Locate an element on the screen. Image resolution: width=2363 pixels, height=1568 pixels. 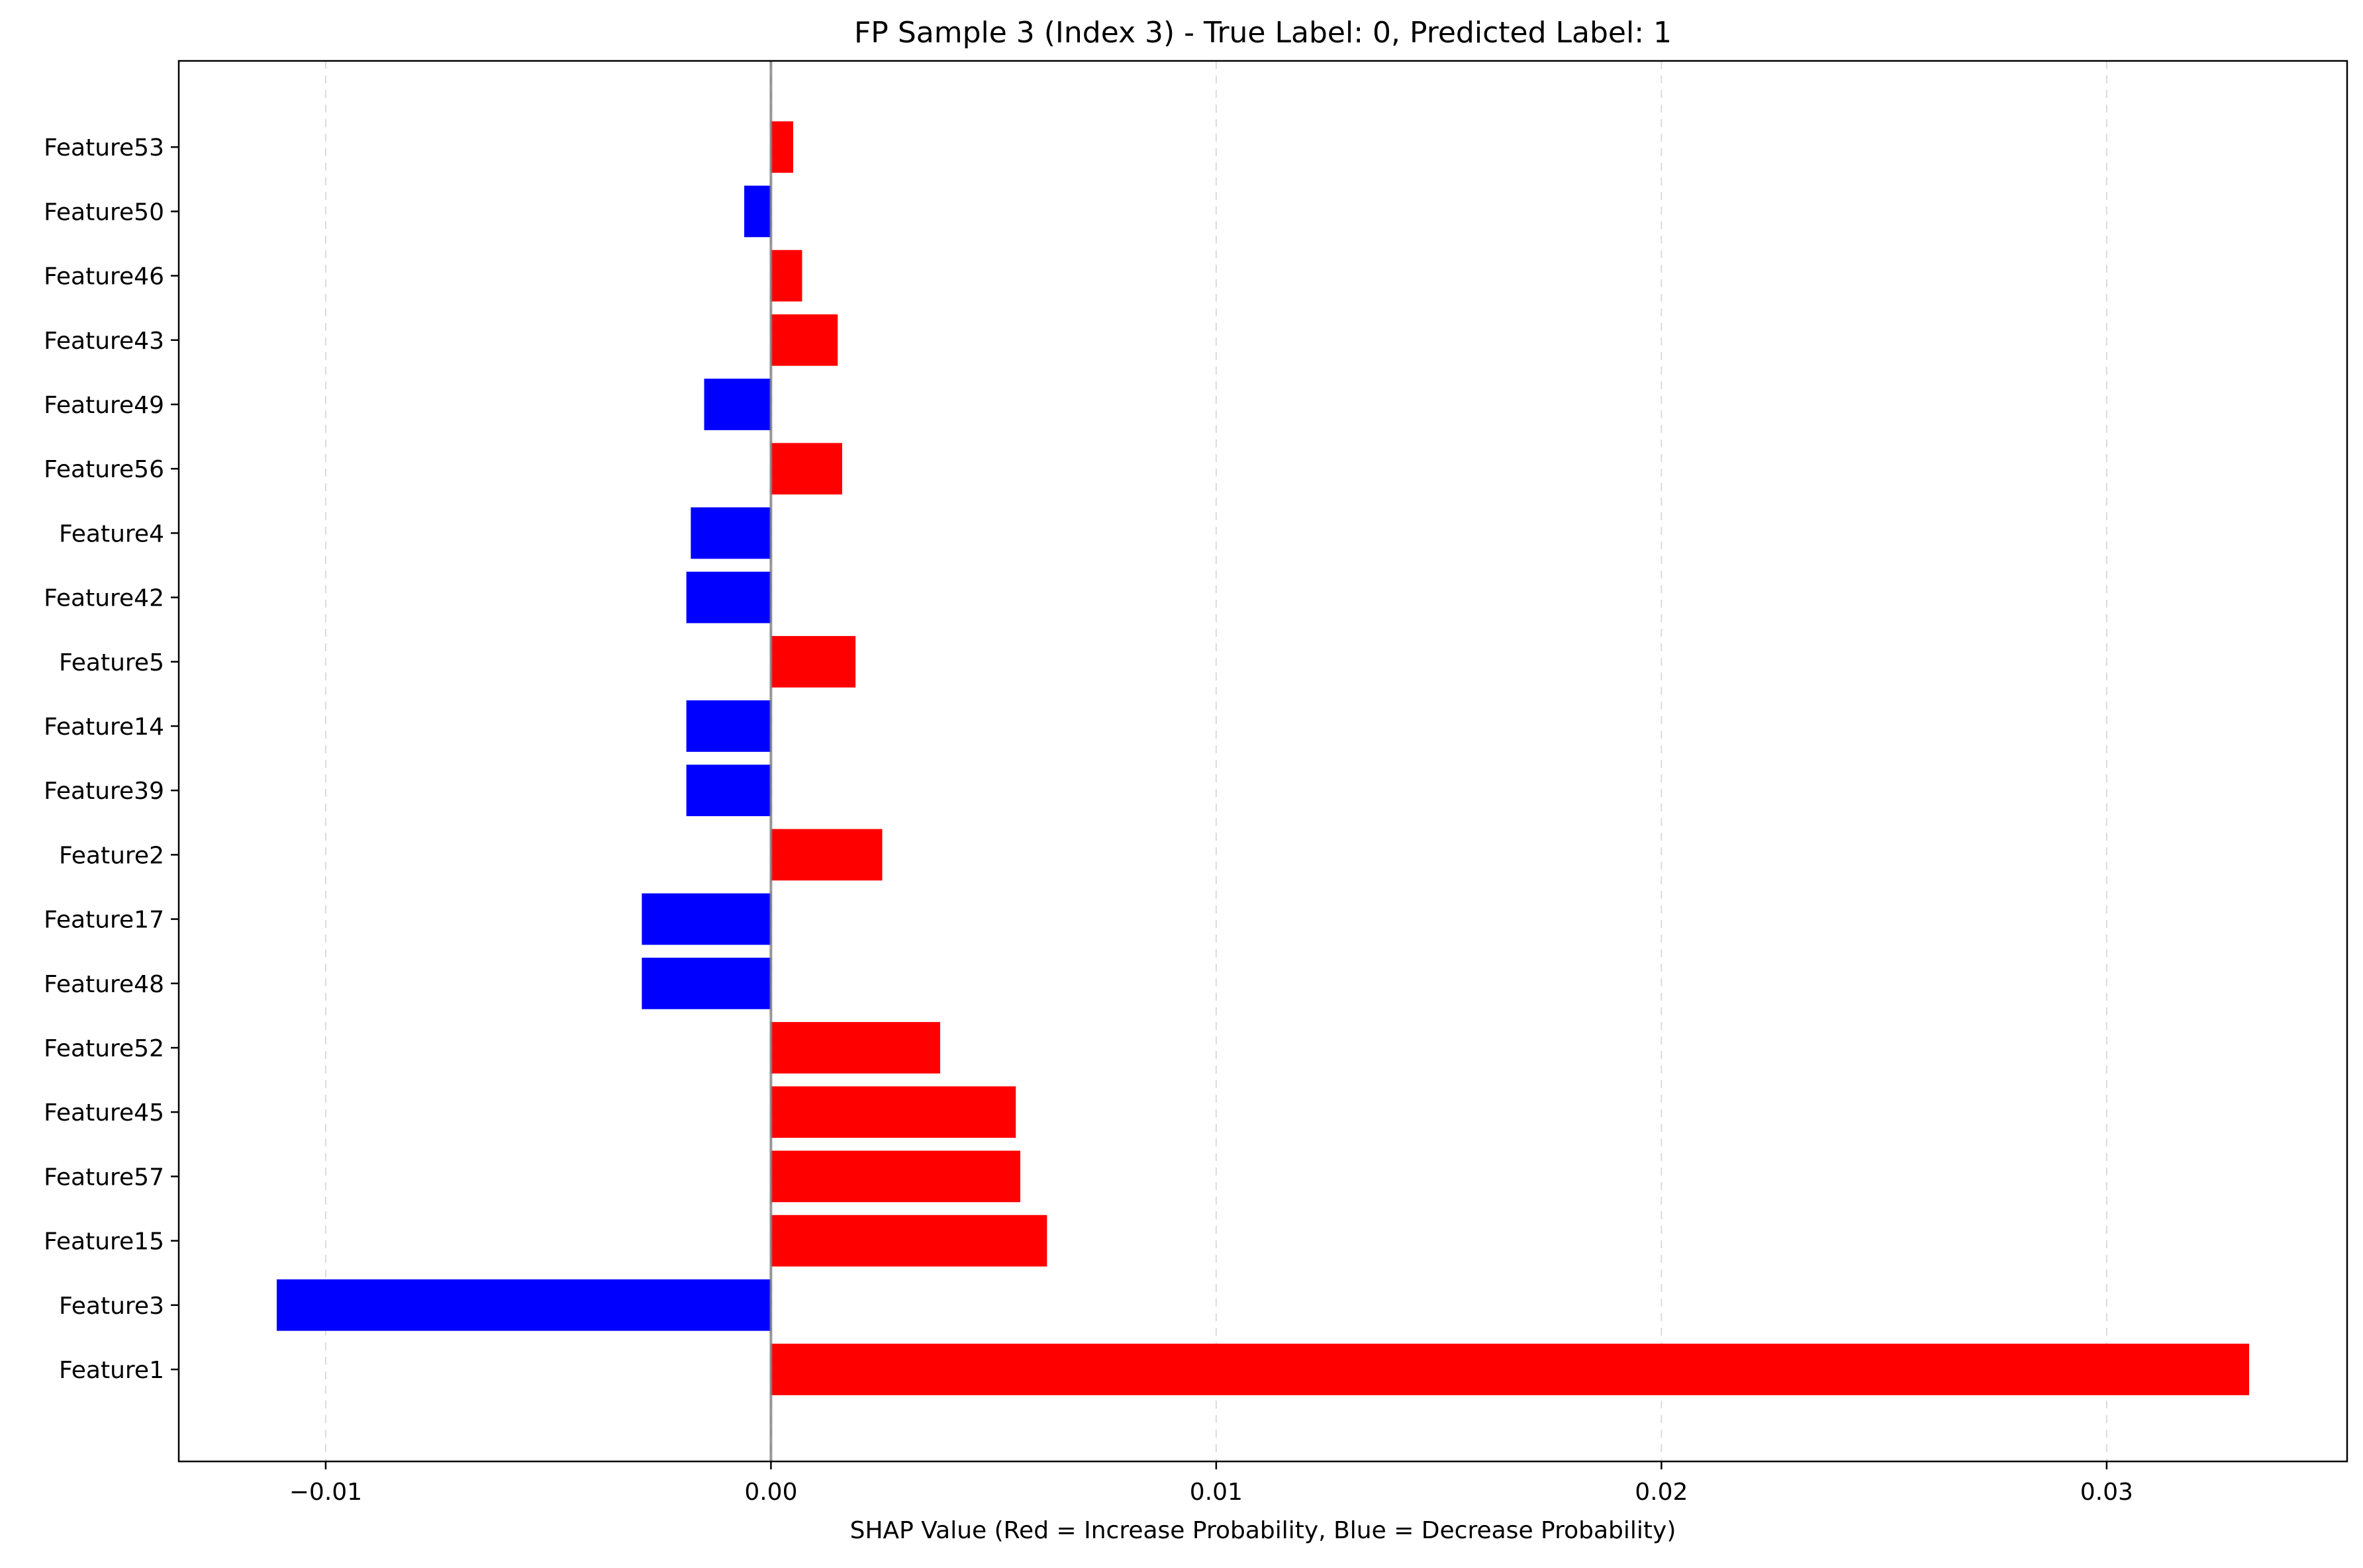
y-tick-label-feature53: Feature53 is located at coordinates (104, 147).